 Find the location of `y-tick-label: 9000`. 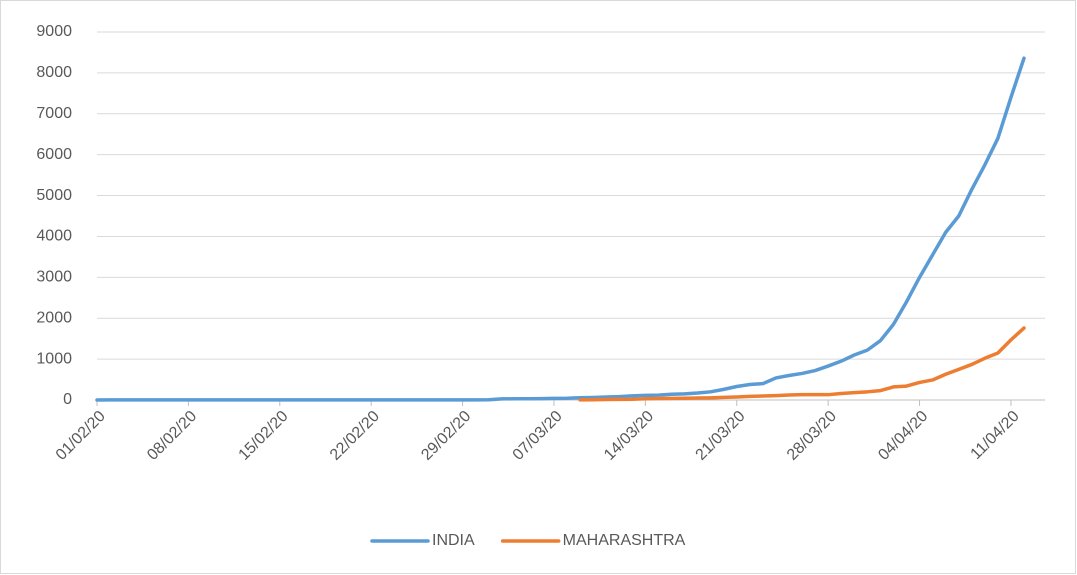

y-tick-label: 9000 is located at coordinates (54, 31).